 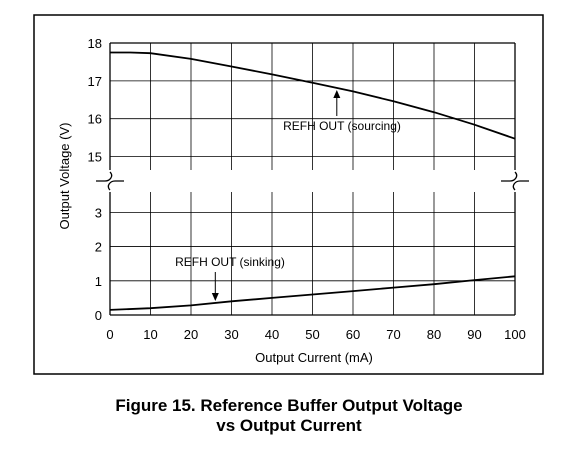 What do you see at coordinates (98, 315) in the screenshot?
I see `y-tick-label: 0` at bounding box center [98, 315].